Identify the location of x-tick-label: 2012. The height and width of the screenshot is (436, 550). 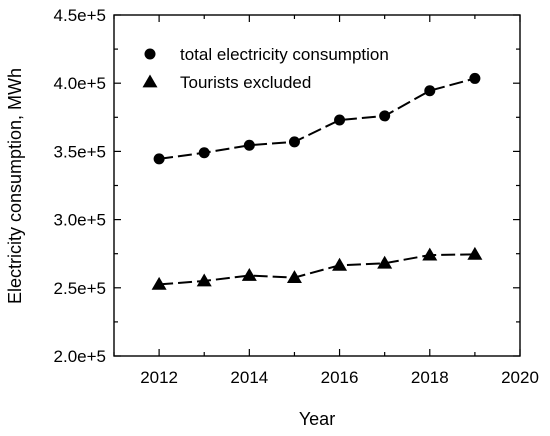
(159, 377).